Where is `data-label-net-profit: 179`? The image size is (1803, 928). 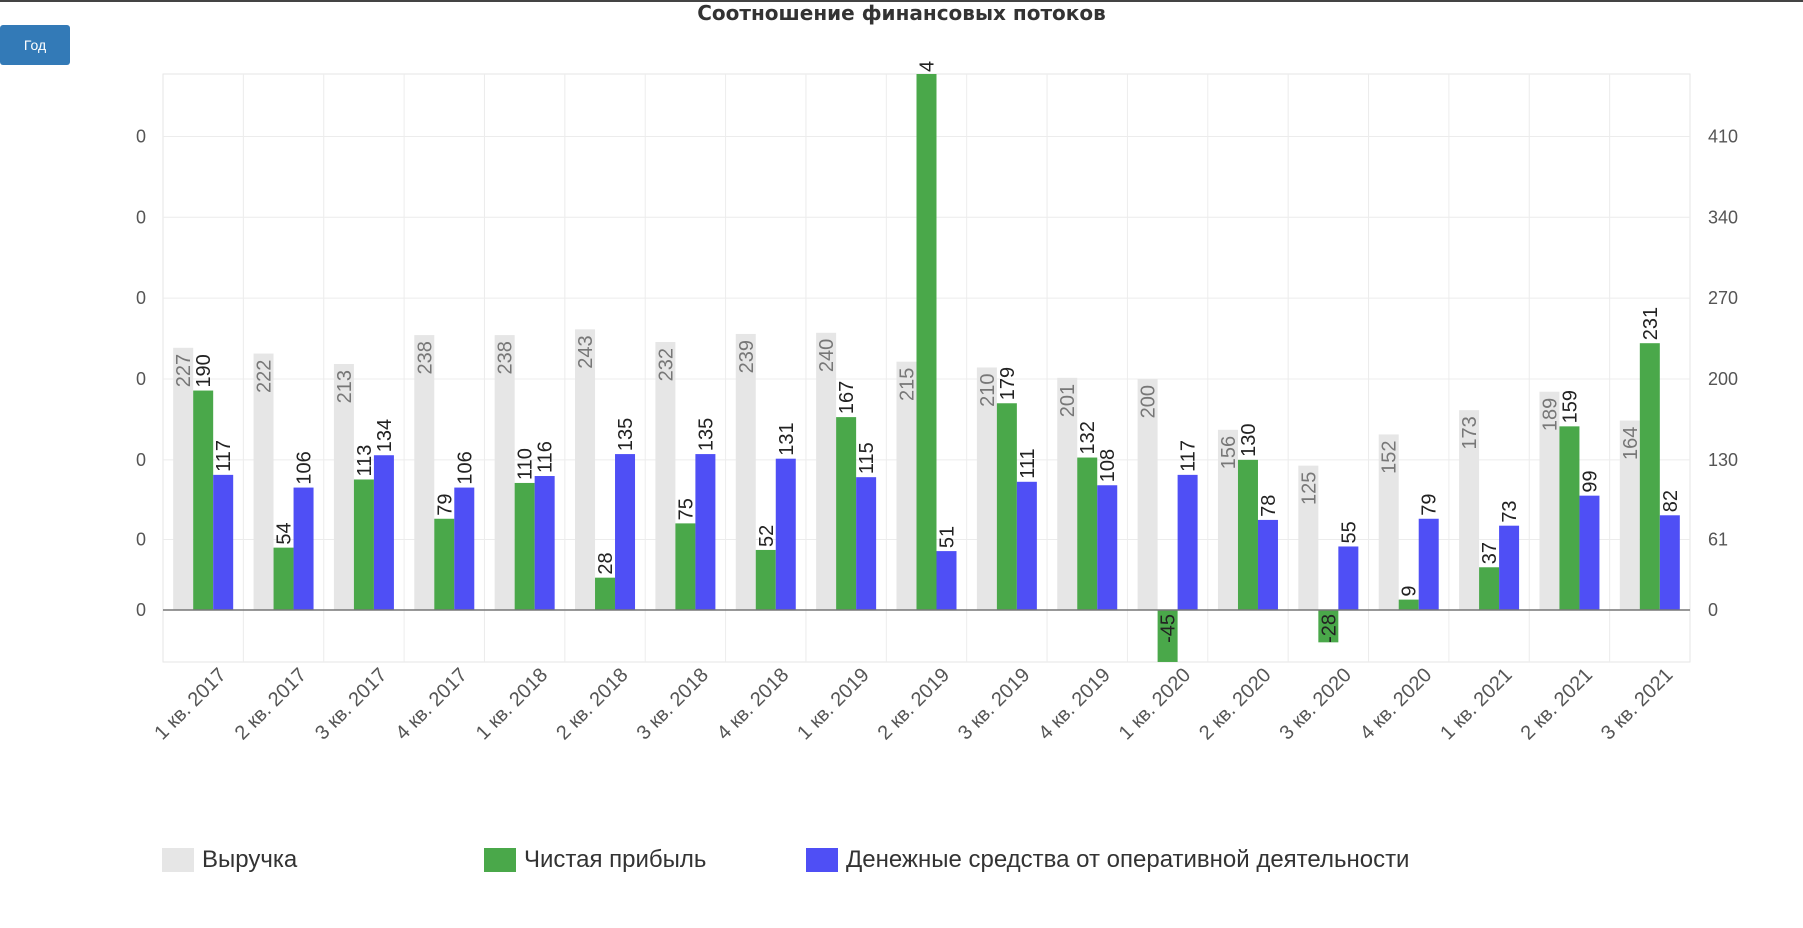 data-label-net-profit: 179 is located at coordinates (1008, 383).